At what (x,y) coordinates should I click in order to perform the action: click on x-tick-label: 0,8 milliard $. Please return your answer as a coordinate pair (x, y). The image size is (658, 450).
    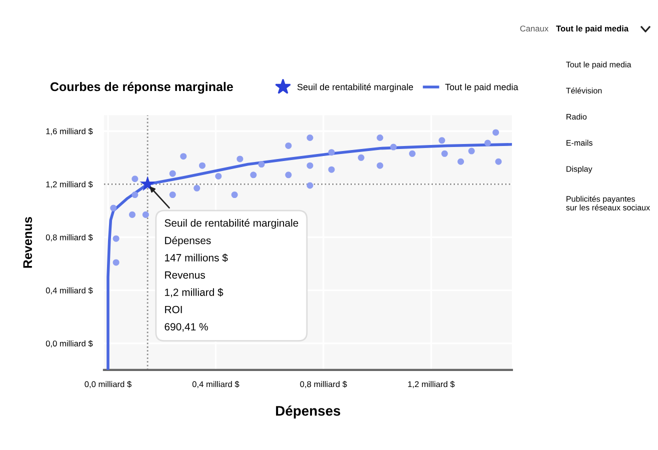
    Looking at the image, I should click on (323, 384).